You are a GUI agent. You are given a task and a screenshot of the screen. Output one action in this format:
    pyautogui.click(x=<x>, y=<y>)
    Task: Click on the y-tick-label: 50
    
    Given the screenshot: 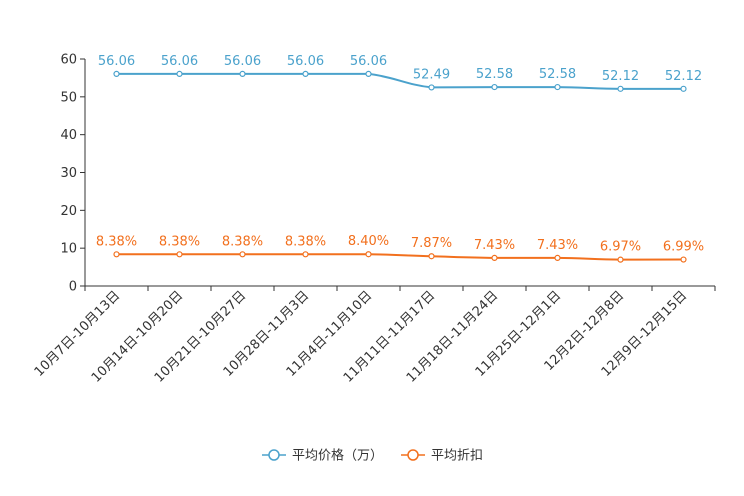 What is the action you would take?
    pyautogui.click(x=68, y=97)
    